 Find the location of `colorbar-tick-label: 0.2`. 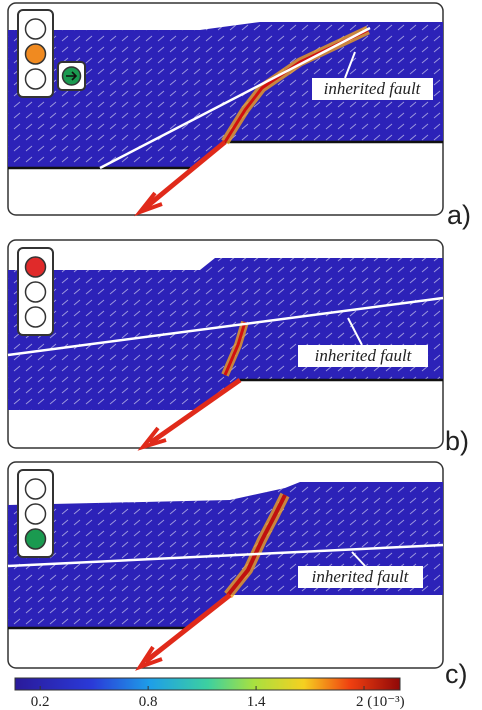

colorbar-tick-label: 0.2 is located at coordinates (40, 702).